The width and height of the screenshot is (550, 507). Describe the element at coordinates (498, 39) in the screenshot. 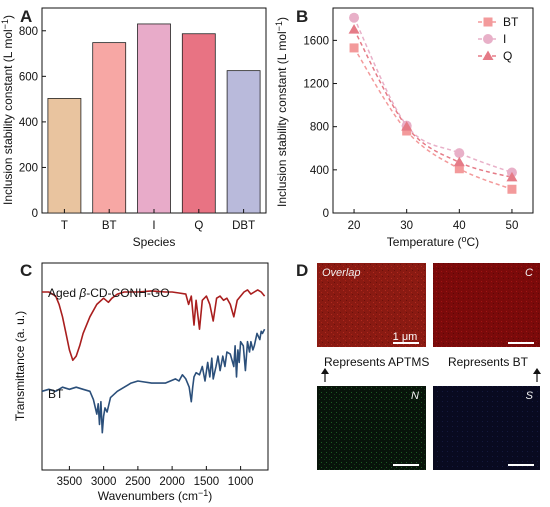

I see `legend-b: BT IQ` at that location.